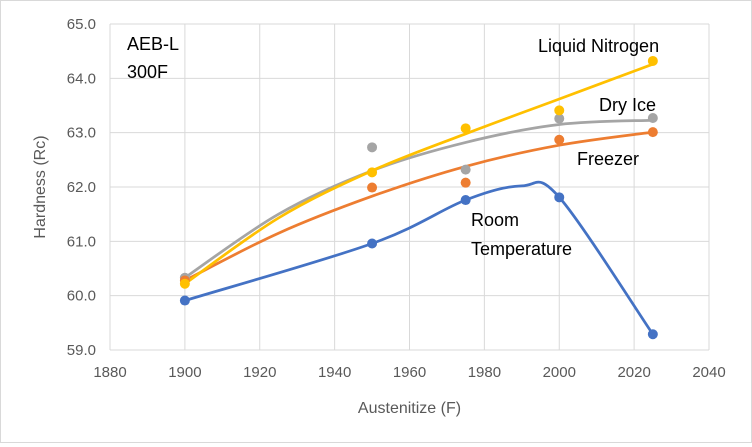 The width and height of the screenshot is (752, 447). What do you see at coordinates (109, 372) in the screenshot?
I see `x-tick-label: 1880` at bounding box center [109, 372].